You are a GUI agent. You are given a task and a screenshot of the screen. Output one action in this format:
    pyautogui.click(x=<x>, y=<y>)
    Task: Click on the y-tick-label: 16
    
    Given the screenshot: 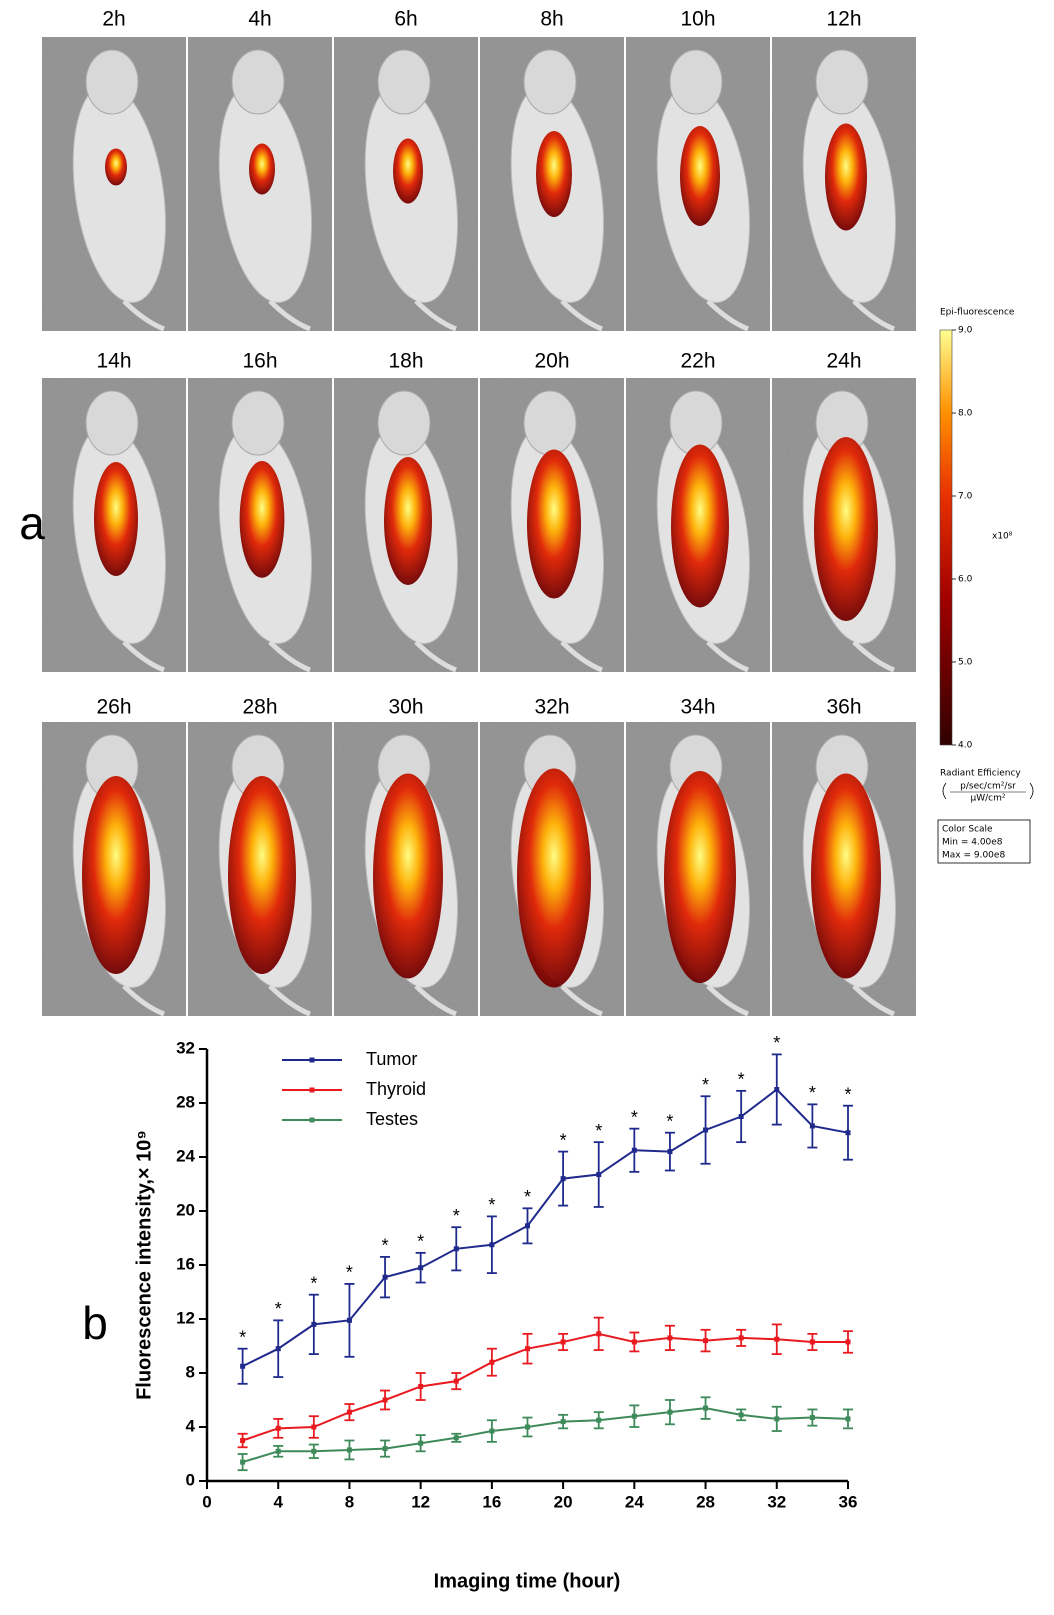 What is the action you would take?
    pyautogui.click(x=185, y=1263)
    